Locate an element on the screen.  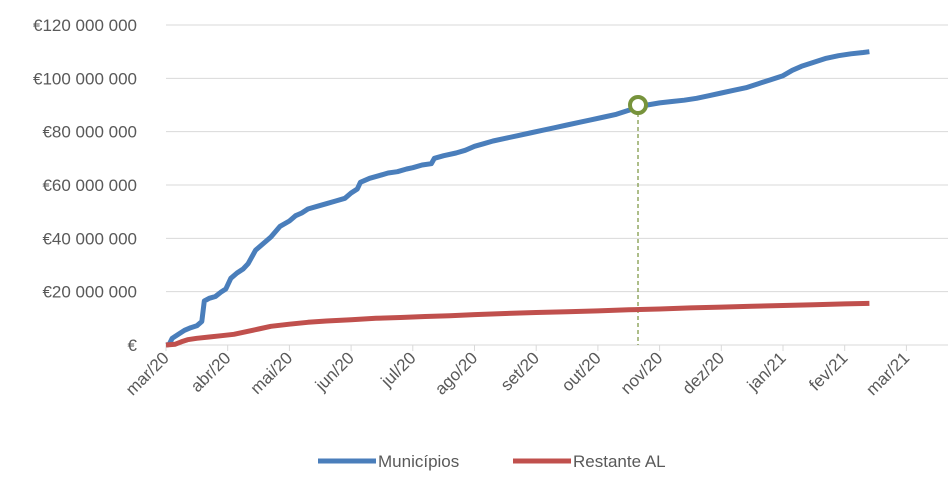
y-tick-label: €40 000 000 is located at coordinates (89, 238).